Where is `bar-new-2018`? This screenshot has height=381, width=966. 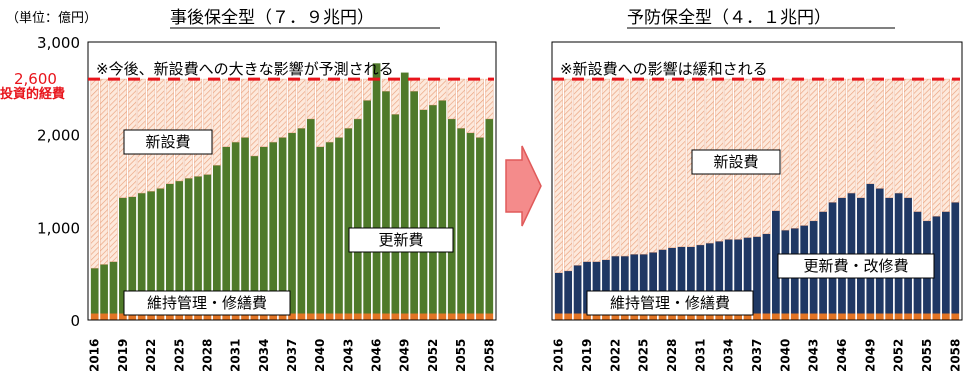 bar-new-2018 is located at coordinates (113, 170).